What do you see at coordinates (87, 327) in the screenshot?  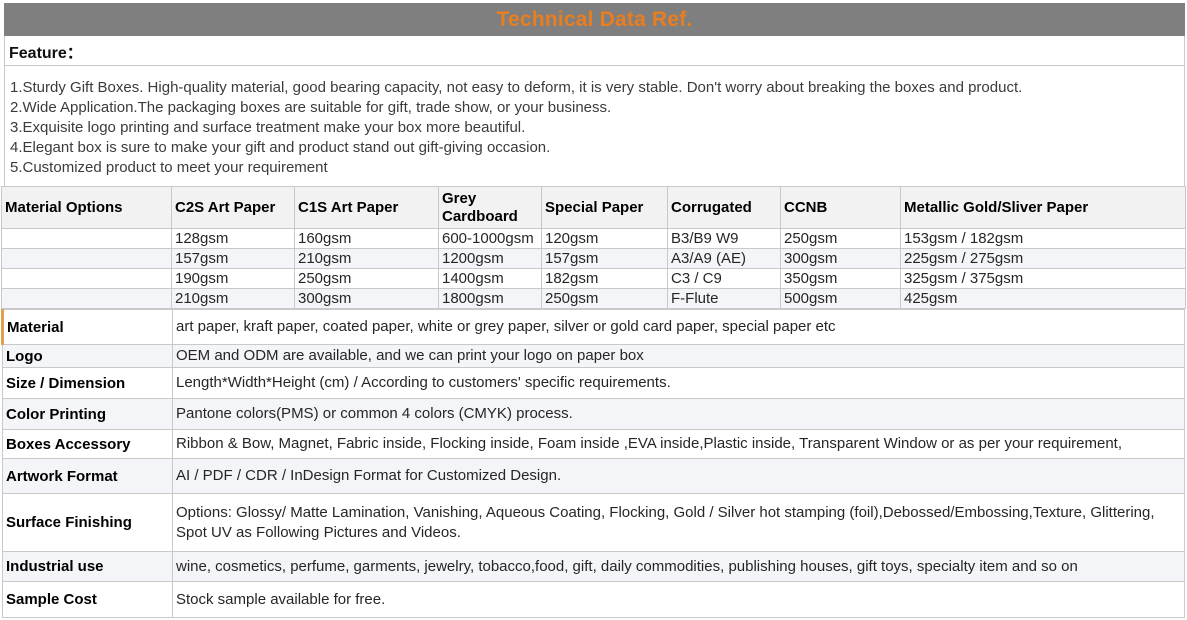 I see `spec-label: Material` at bounding box center [87, 327].